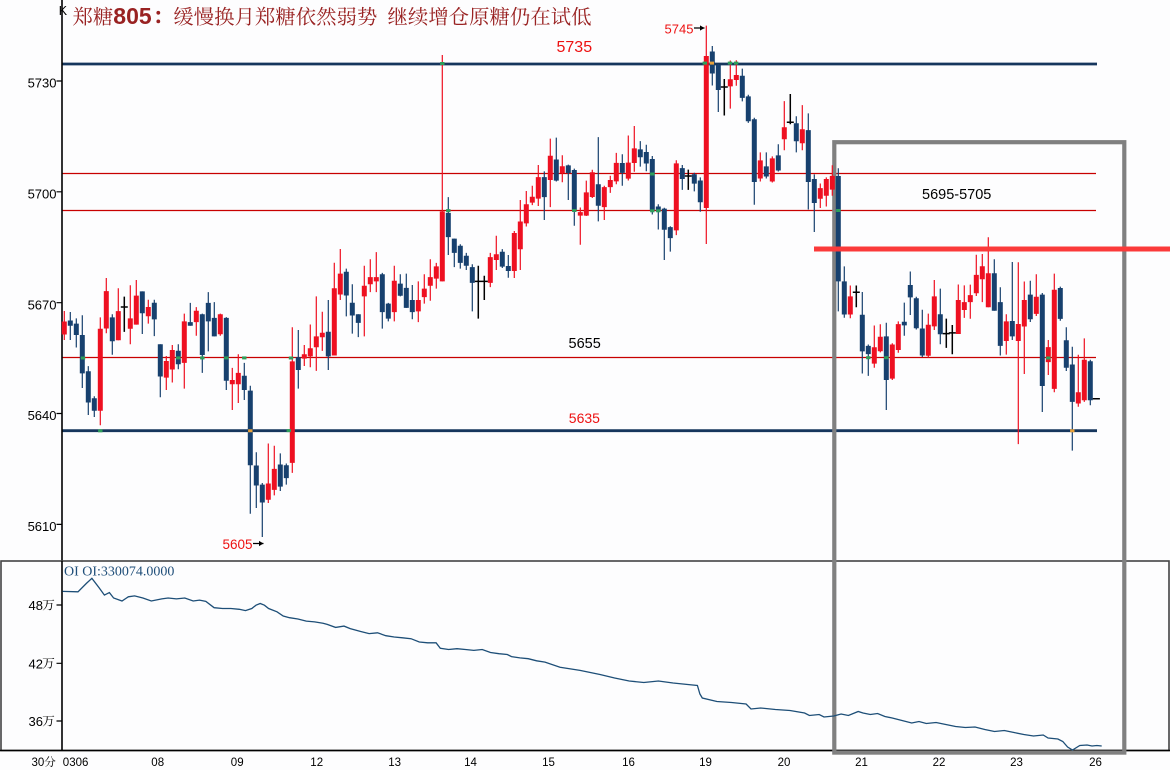 This screenshot has width=1170, height=770. I want to click on svg-text: 15, so click(548, 763).